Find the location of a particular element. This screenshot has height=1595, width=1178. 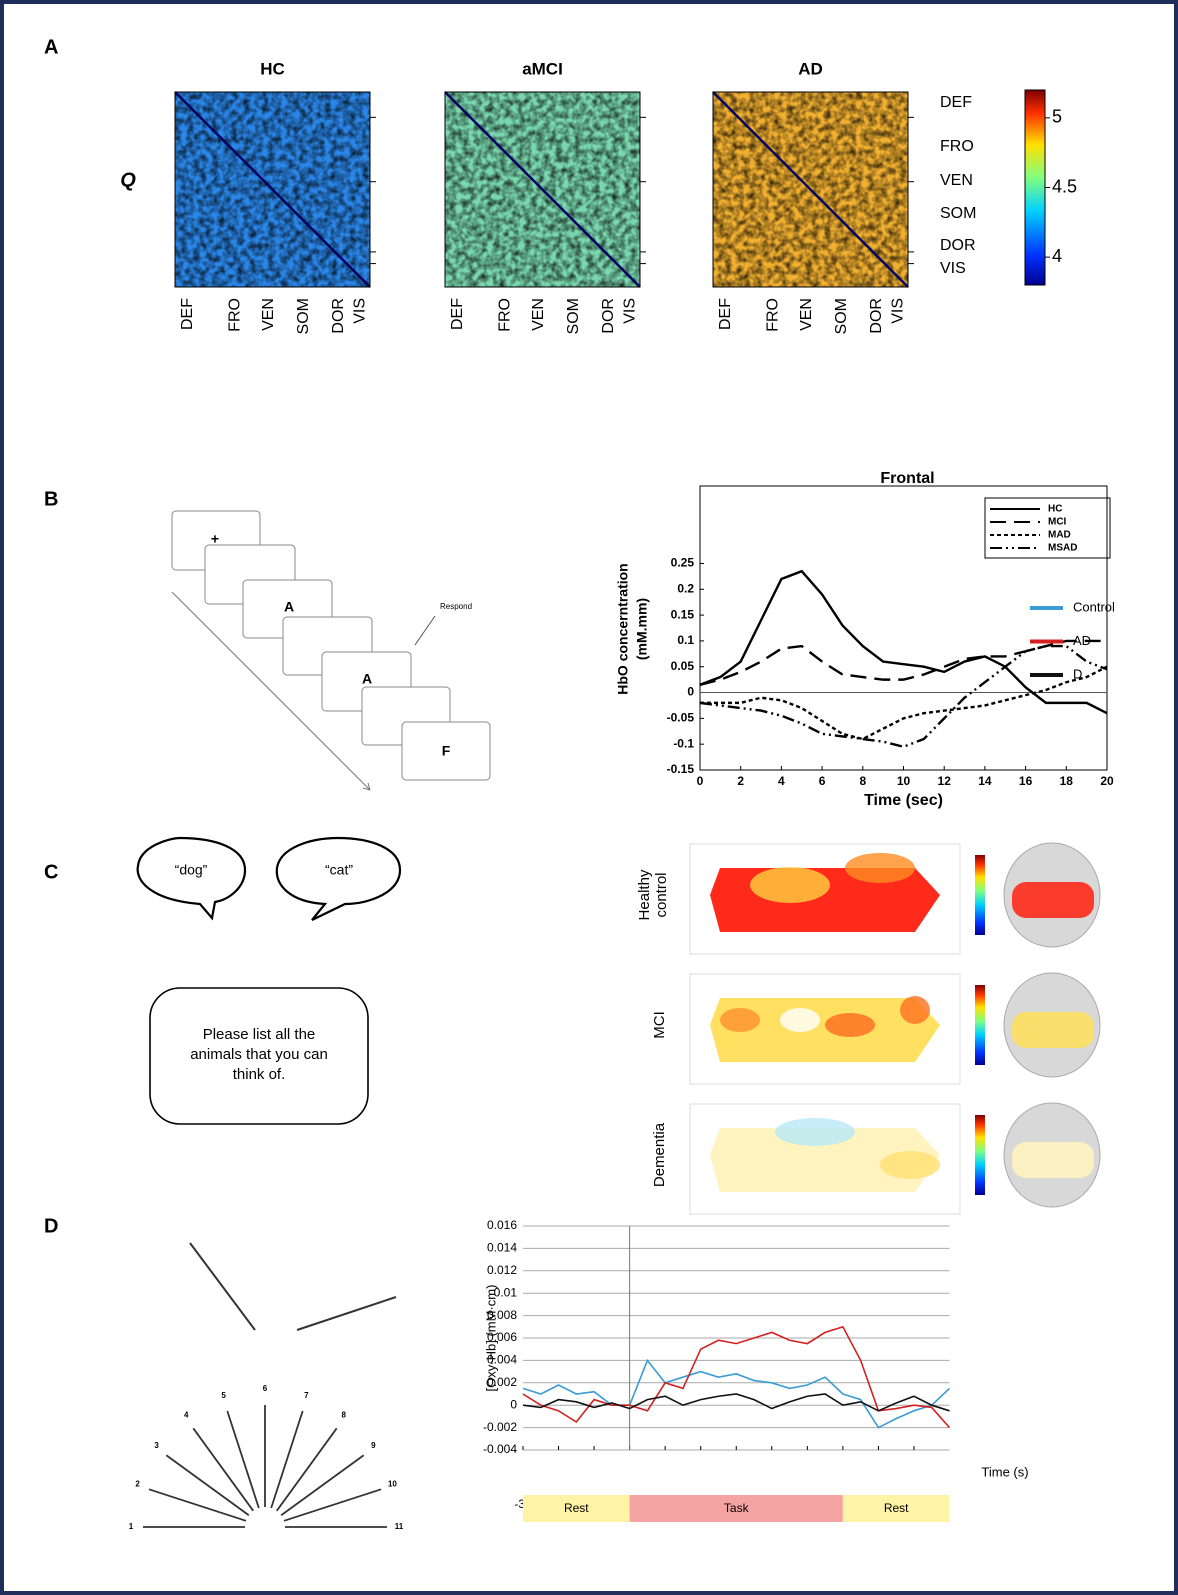

phase-label: Task is located at coordinates (737, 1508).